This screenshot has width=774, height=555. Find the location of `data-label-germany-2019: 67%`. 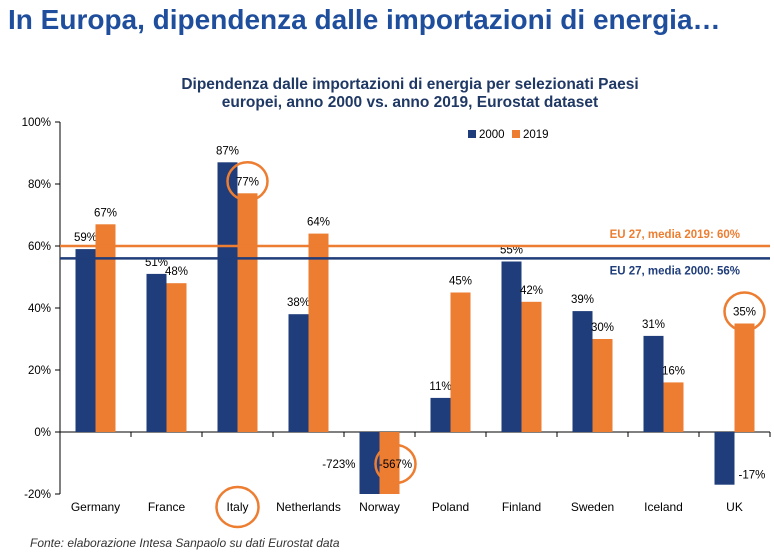

data-label-germany-2019: 67% is located at coordinates (105, 213).